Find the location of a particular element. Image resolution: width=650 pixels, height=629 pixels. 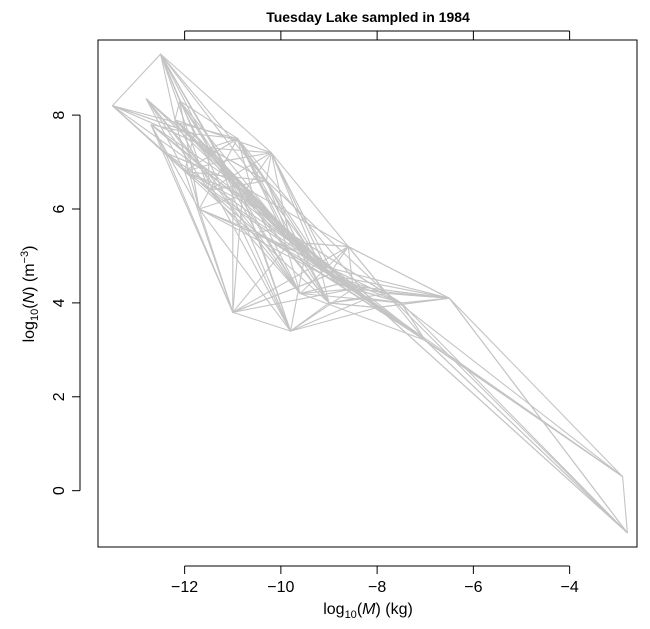

x-tick-label: −10 is located at coordinates (280, 587).